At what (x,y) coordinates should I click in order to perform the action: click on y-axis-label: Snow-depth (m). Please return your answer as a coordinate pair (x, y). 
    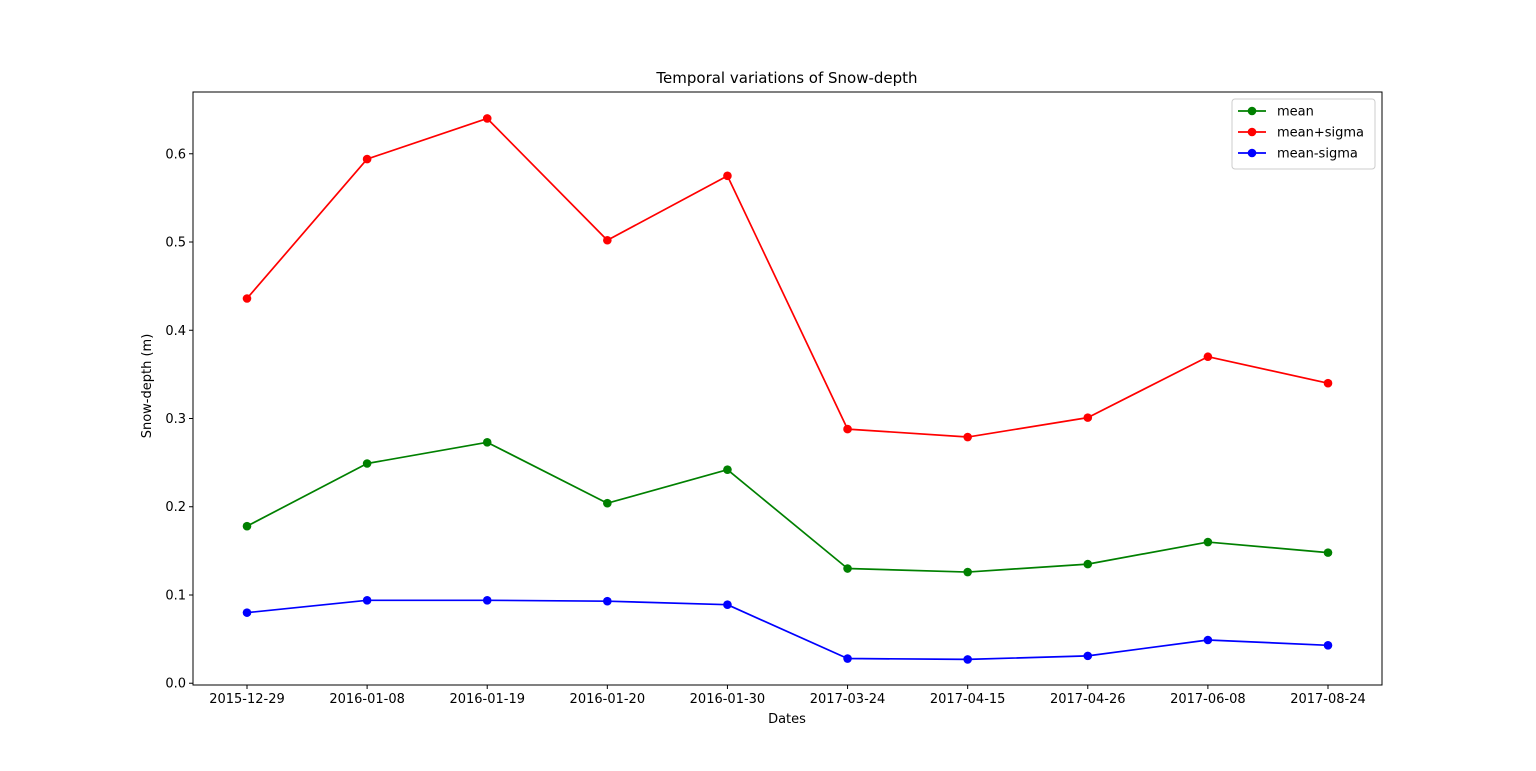
    Looking at the image, I should click on (147, 386).